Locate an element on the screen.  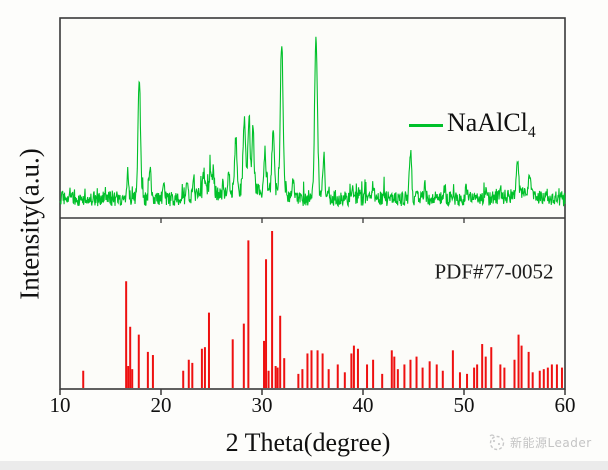
reference-pdf-label: PDF#77-0052 is located at coordinates (494, 271).